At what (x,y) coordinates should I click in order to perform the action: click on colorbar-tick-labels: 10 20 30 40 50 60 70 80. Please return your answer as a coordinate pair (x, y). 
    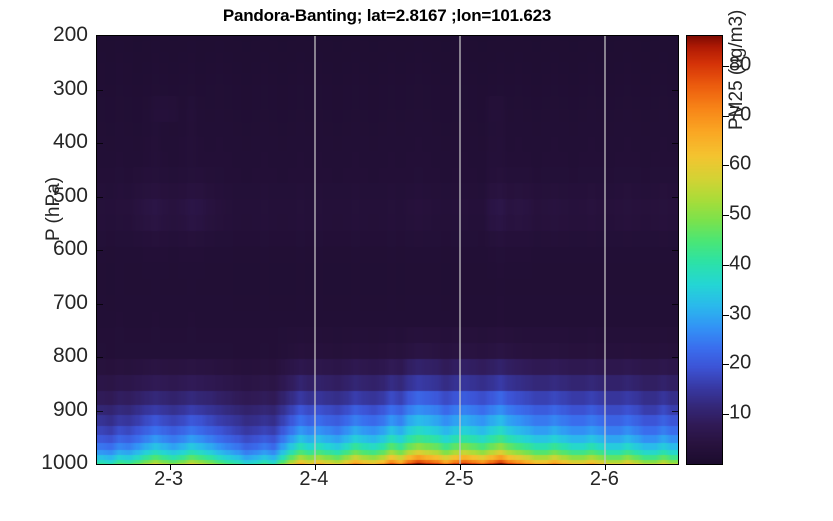
    Looking at the image, I should click on (753, 249).